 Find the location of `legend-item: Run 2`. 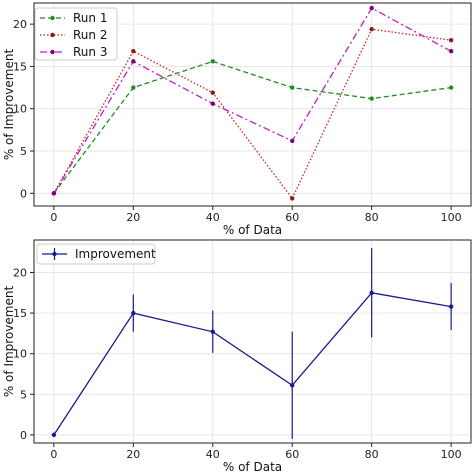

legend-item: Run 2 is located at coordinates (73, 35).